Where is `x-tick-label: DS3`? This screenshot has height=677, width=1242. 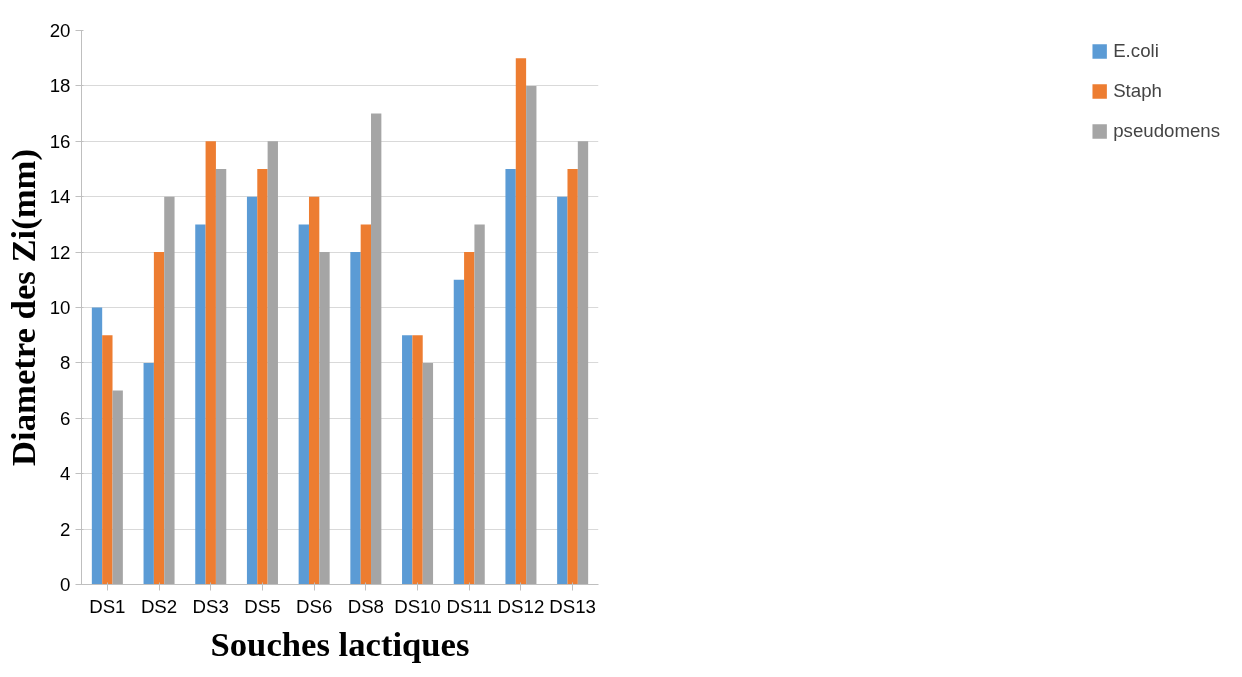 x-tick-label: DS3 is located at coordinates (210, 606).